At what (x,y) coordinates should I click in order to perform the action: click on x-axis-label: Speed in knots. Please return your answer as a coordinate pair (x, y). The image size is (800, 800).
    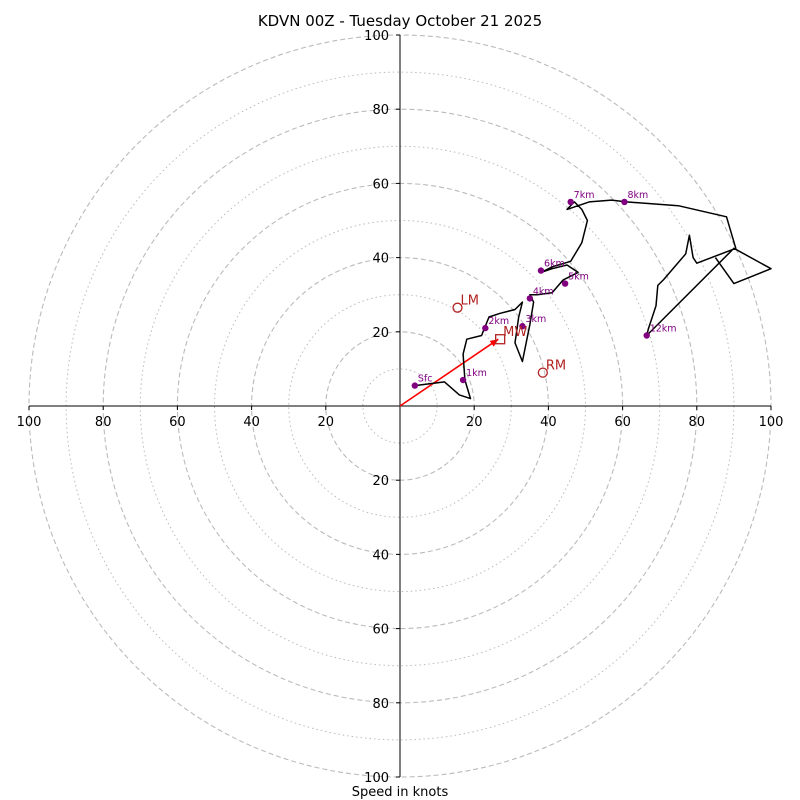
    Looking at the image, I should click on (400, 792).